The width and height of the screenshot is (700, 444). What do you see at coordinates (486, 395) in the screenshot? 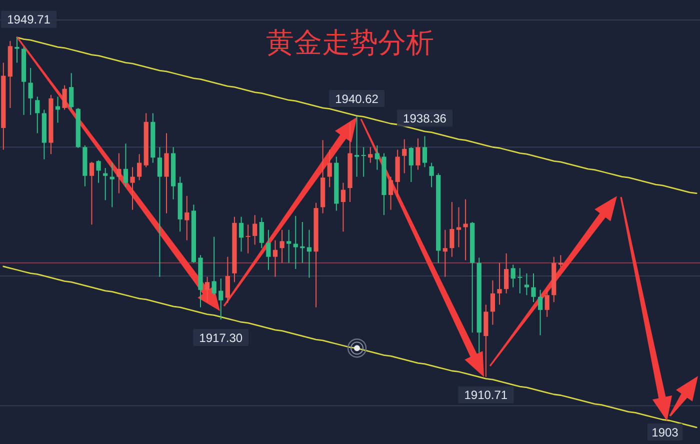
I see `text: 1910.71` at bounding box center [486, 395].